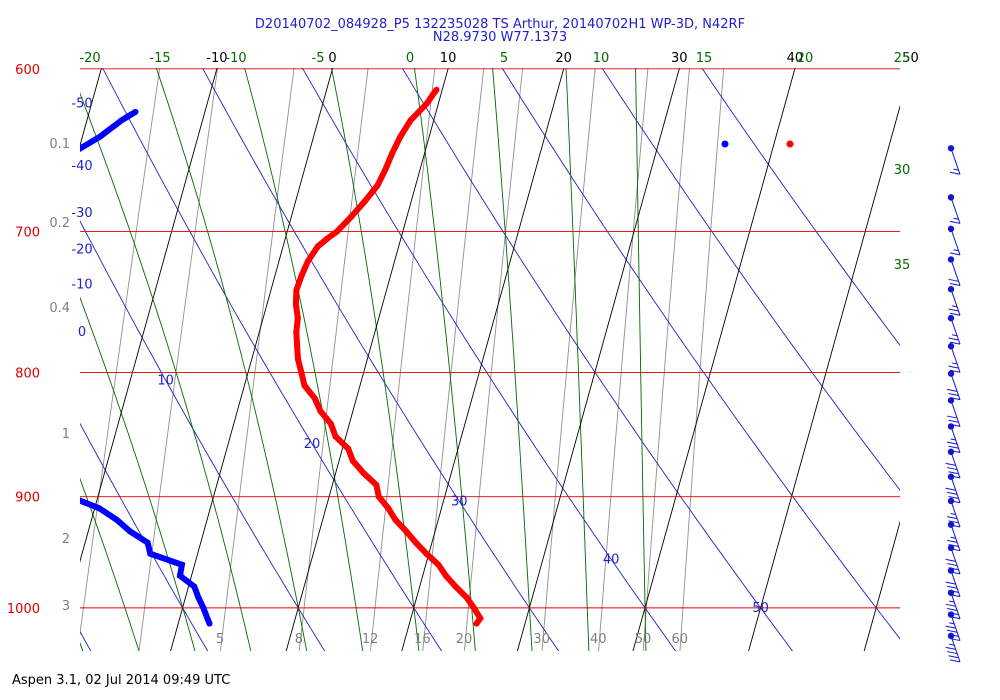 The image size is (1000, 700). What do you see at coordinates (459, 501) in the screenshot?
I see `dry-adiabat-label: 30` at bounding box center [459, 501].